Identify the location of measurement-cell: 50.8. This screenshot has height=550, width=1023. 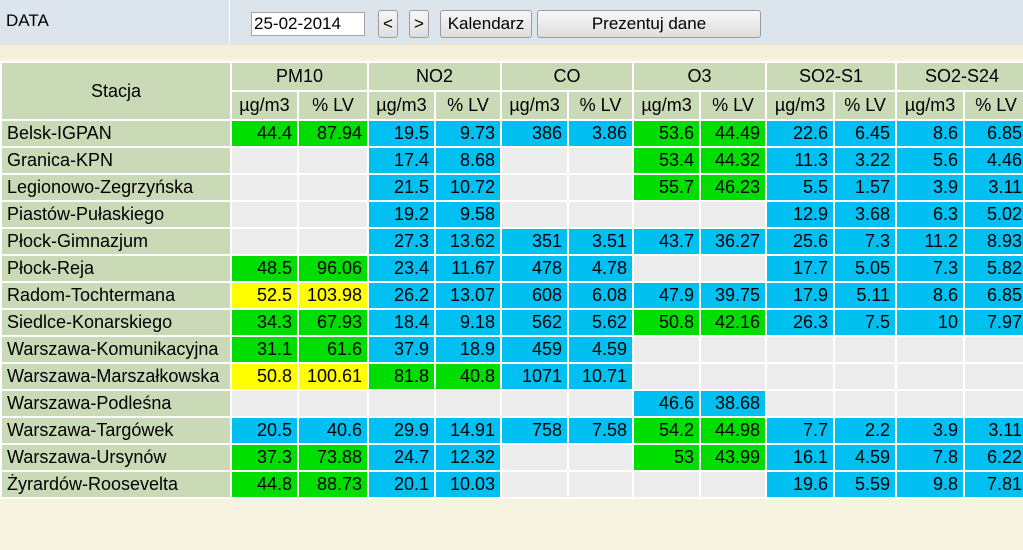
(264, 376).